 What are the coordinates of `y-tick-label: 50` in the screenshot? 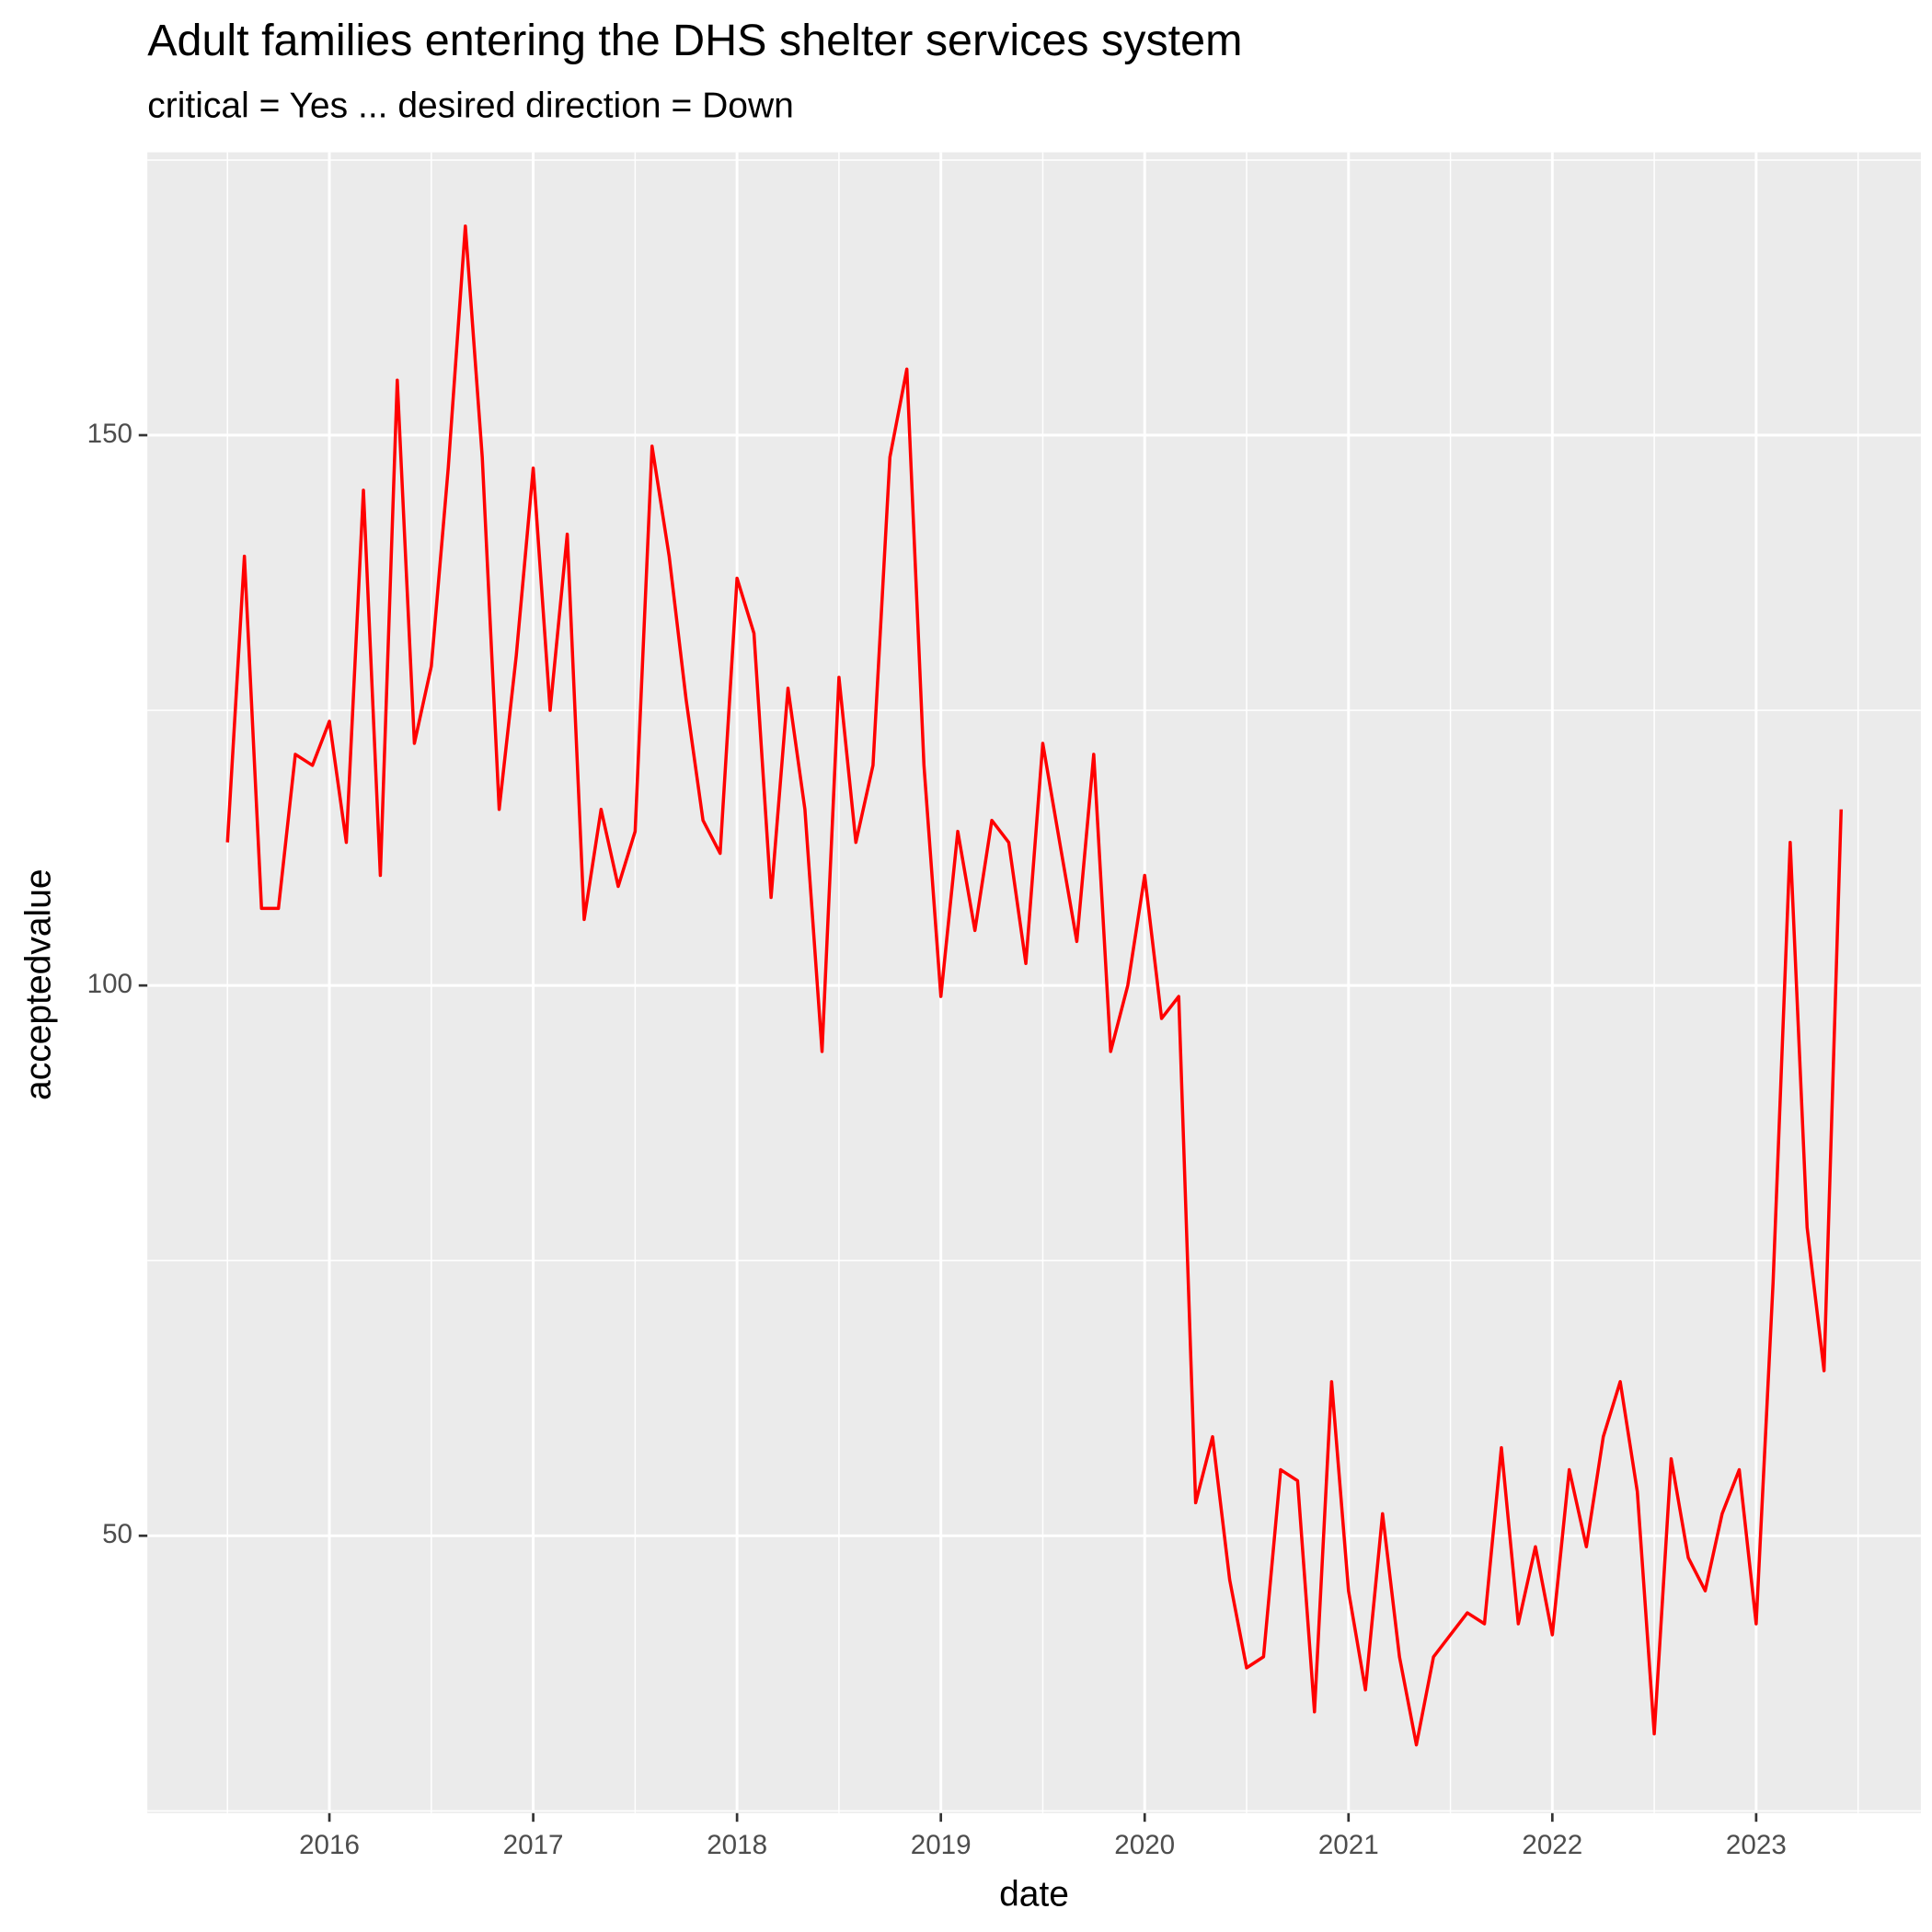 It's located at (117, 1534).